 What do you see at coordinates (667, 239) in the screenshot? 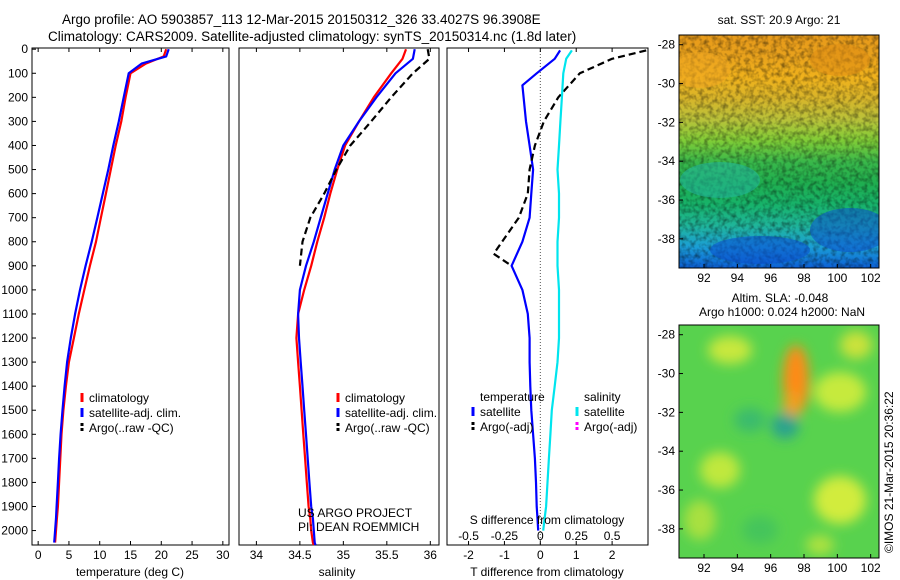
I see `map-y-tick-label: -38` at bounding box center [667, 239].